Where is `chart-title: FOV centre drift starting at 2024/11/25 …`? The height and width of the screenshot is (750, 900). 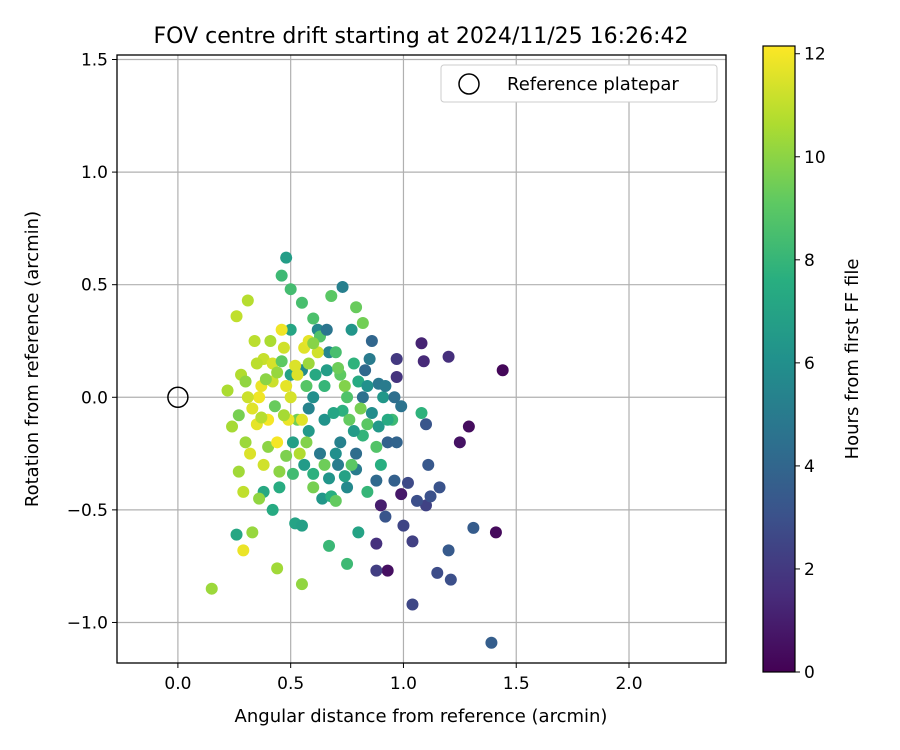 chart-title: FOV centre drift starting at 2024/11/25 … is located at coordinates (421, 36).